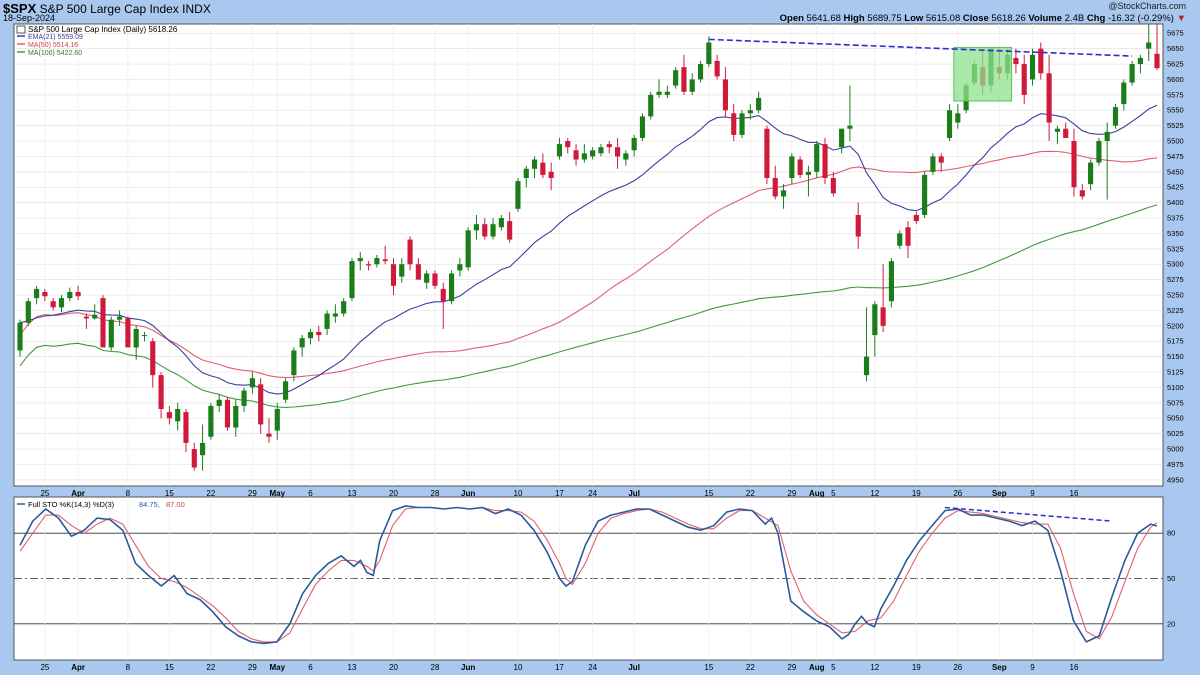 The width and height of the screenshot is (1200, 675). Describe the element at coordinates (1032, 493) in the screenshot. I see `price-x-tick-label: 9` at that location.